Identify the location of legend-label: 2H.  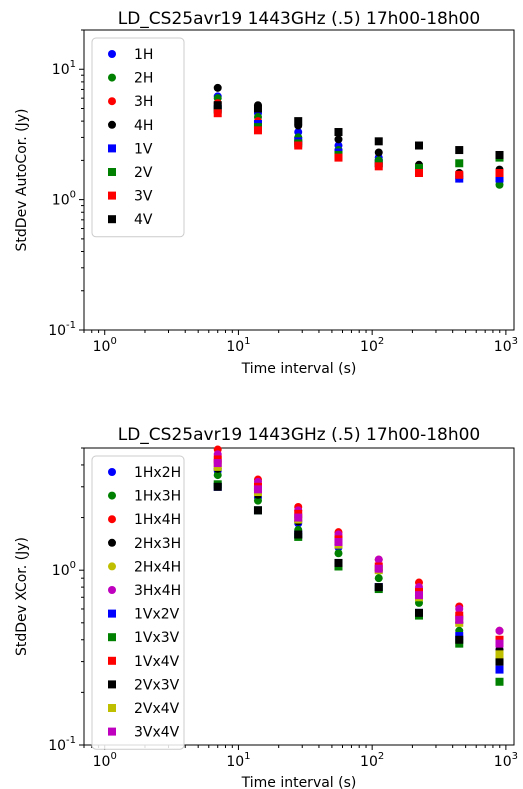
(143, 79).